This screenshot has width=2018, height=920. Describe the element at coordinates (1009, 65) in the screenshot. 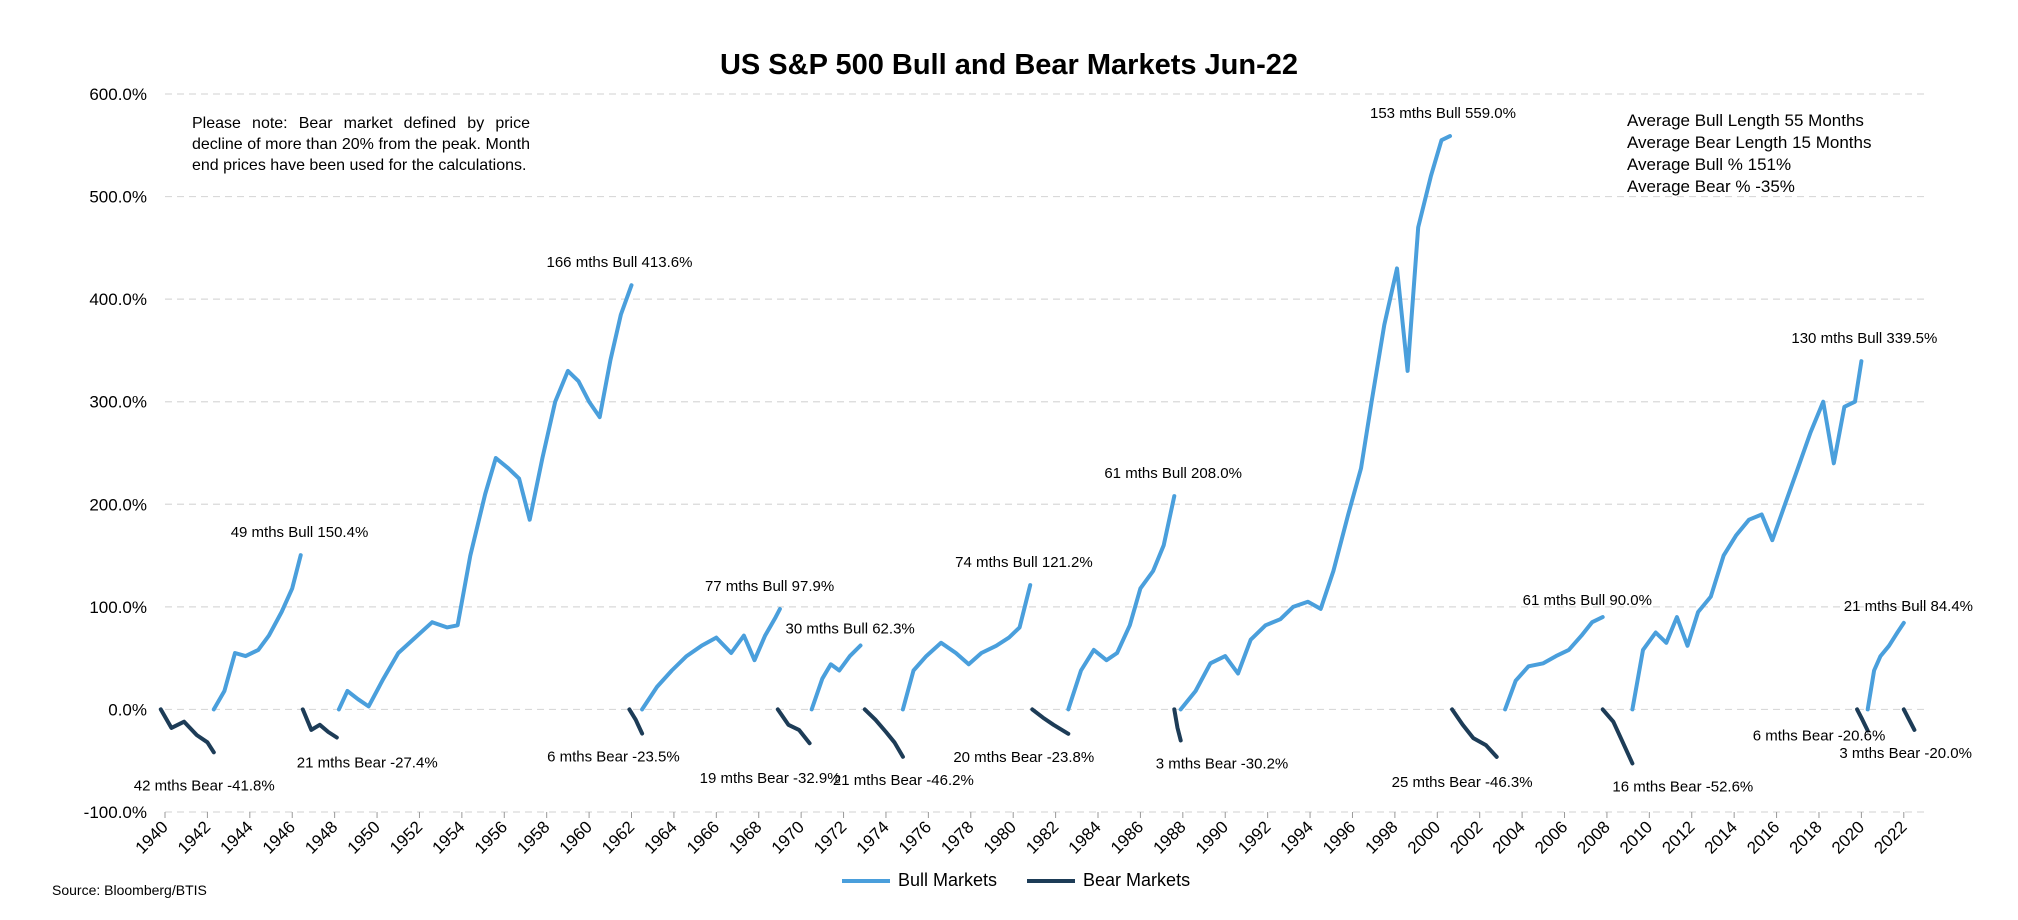

I see `chart-title: US S&P 500 Bull and Bear Markets Jun-22` at that location.